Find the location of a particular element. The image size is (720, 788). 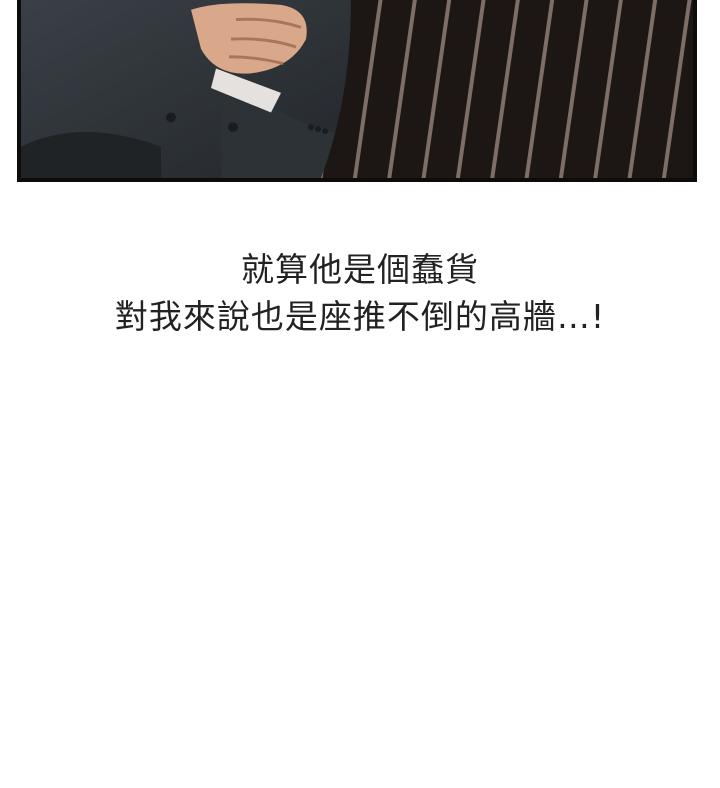

caption-line-2: 對我來說也是座推不倒的高牆…! is located at coordinates (360, 316).